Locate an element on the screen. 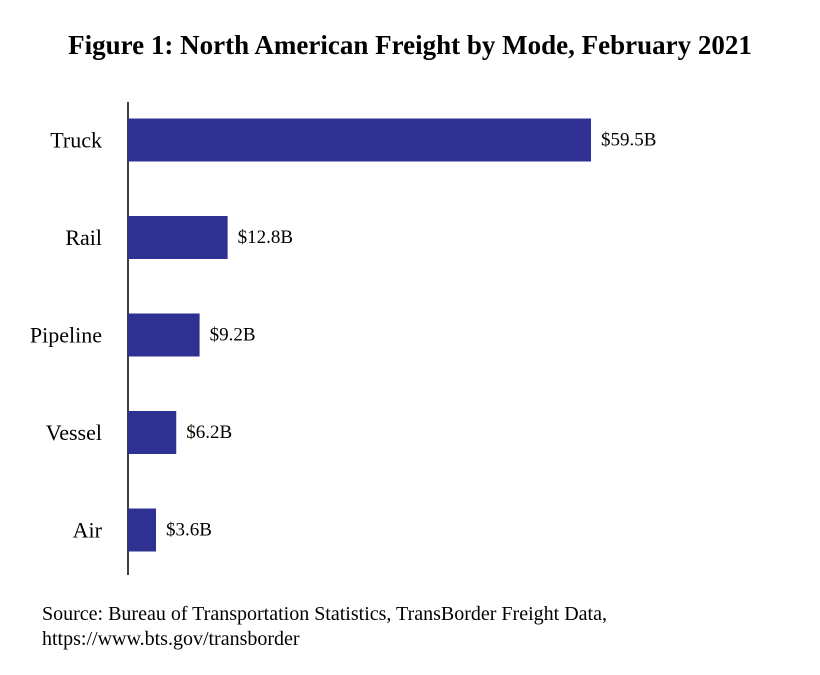 This screenshot has height=675, width=820. bar-pipeline is located at coordinates (164, 335).